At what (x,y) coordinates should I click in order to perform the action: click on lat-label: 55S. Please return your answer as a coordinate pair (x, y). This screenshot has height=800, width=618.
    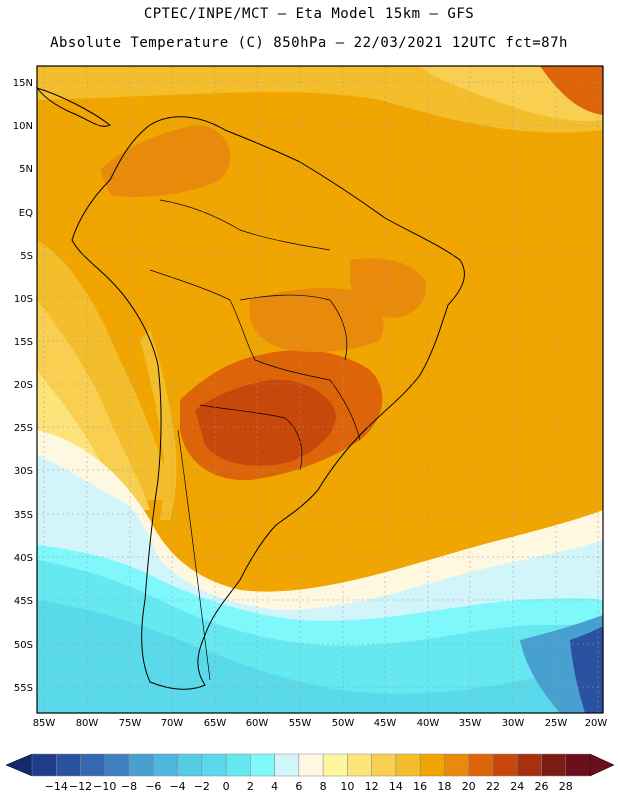
    Looking at the image, I should click on (23, 688).